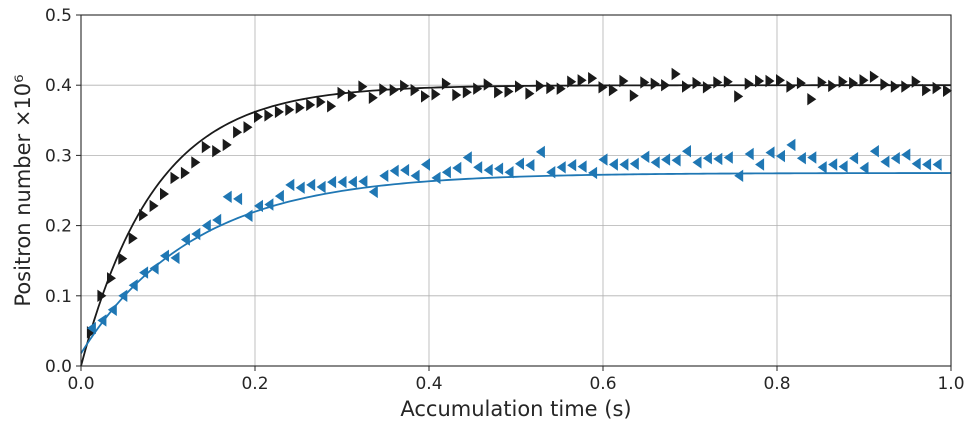 Image resolution: width=967 pixels, height=427 pixels. I want to click on x-axis-label: Accumulation time (s), so click(515, 409).